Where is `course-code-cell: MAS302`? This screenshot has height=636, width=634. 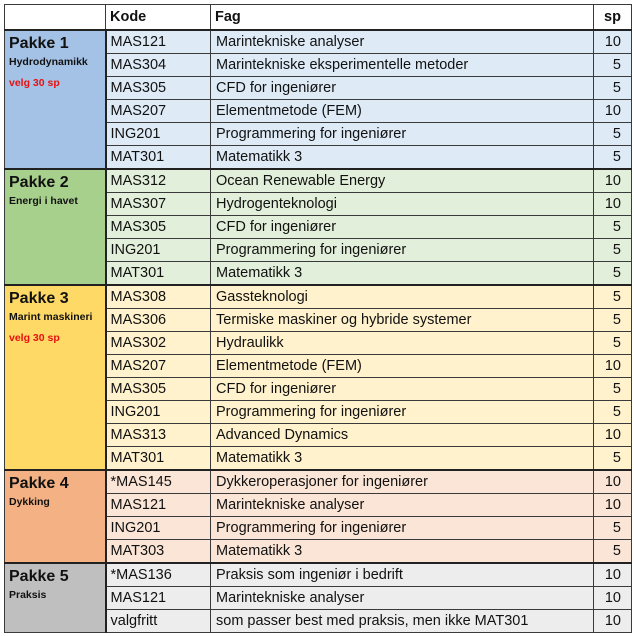
course-code-cell: MAS302 is located at coordinates (158, 343).